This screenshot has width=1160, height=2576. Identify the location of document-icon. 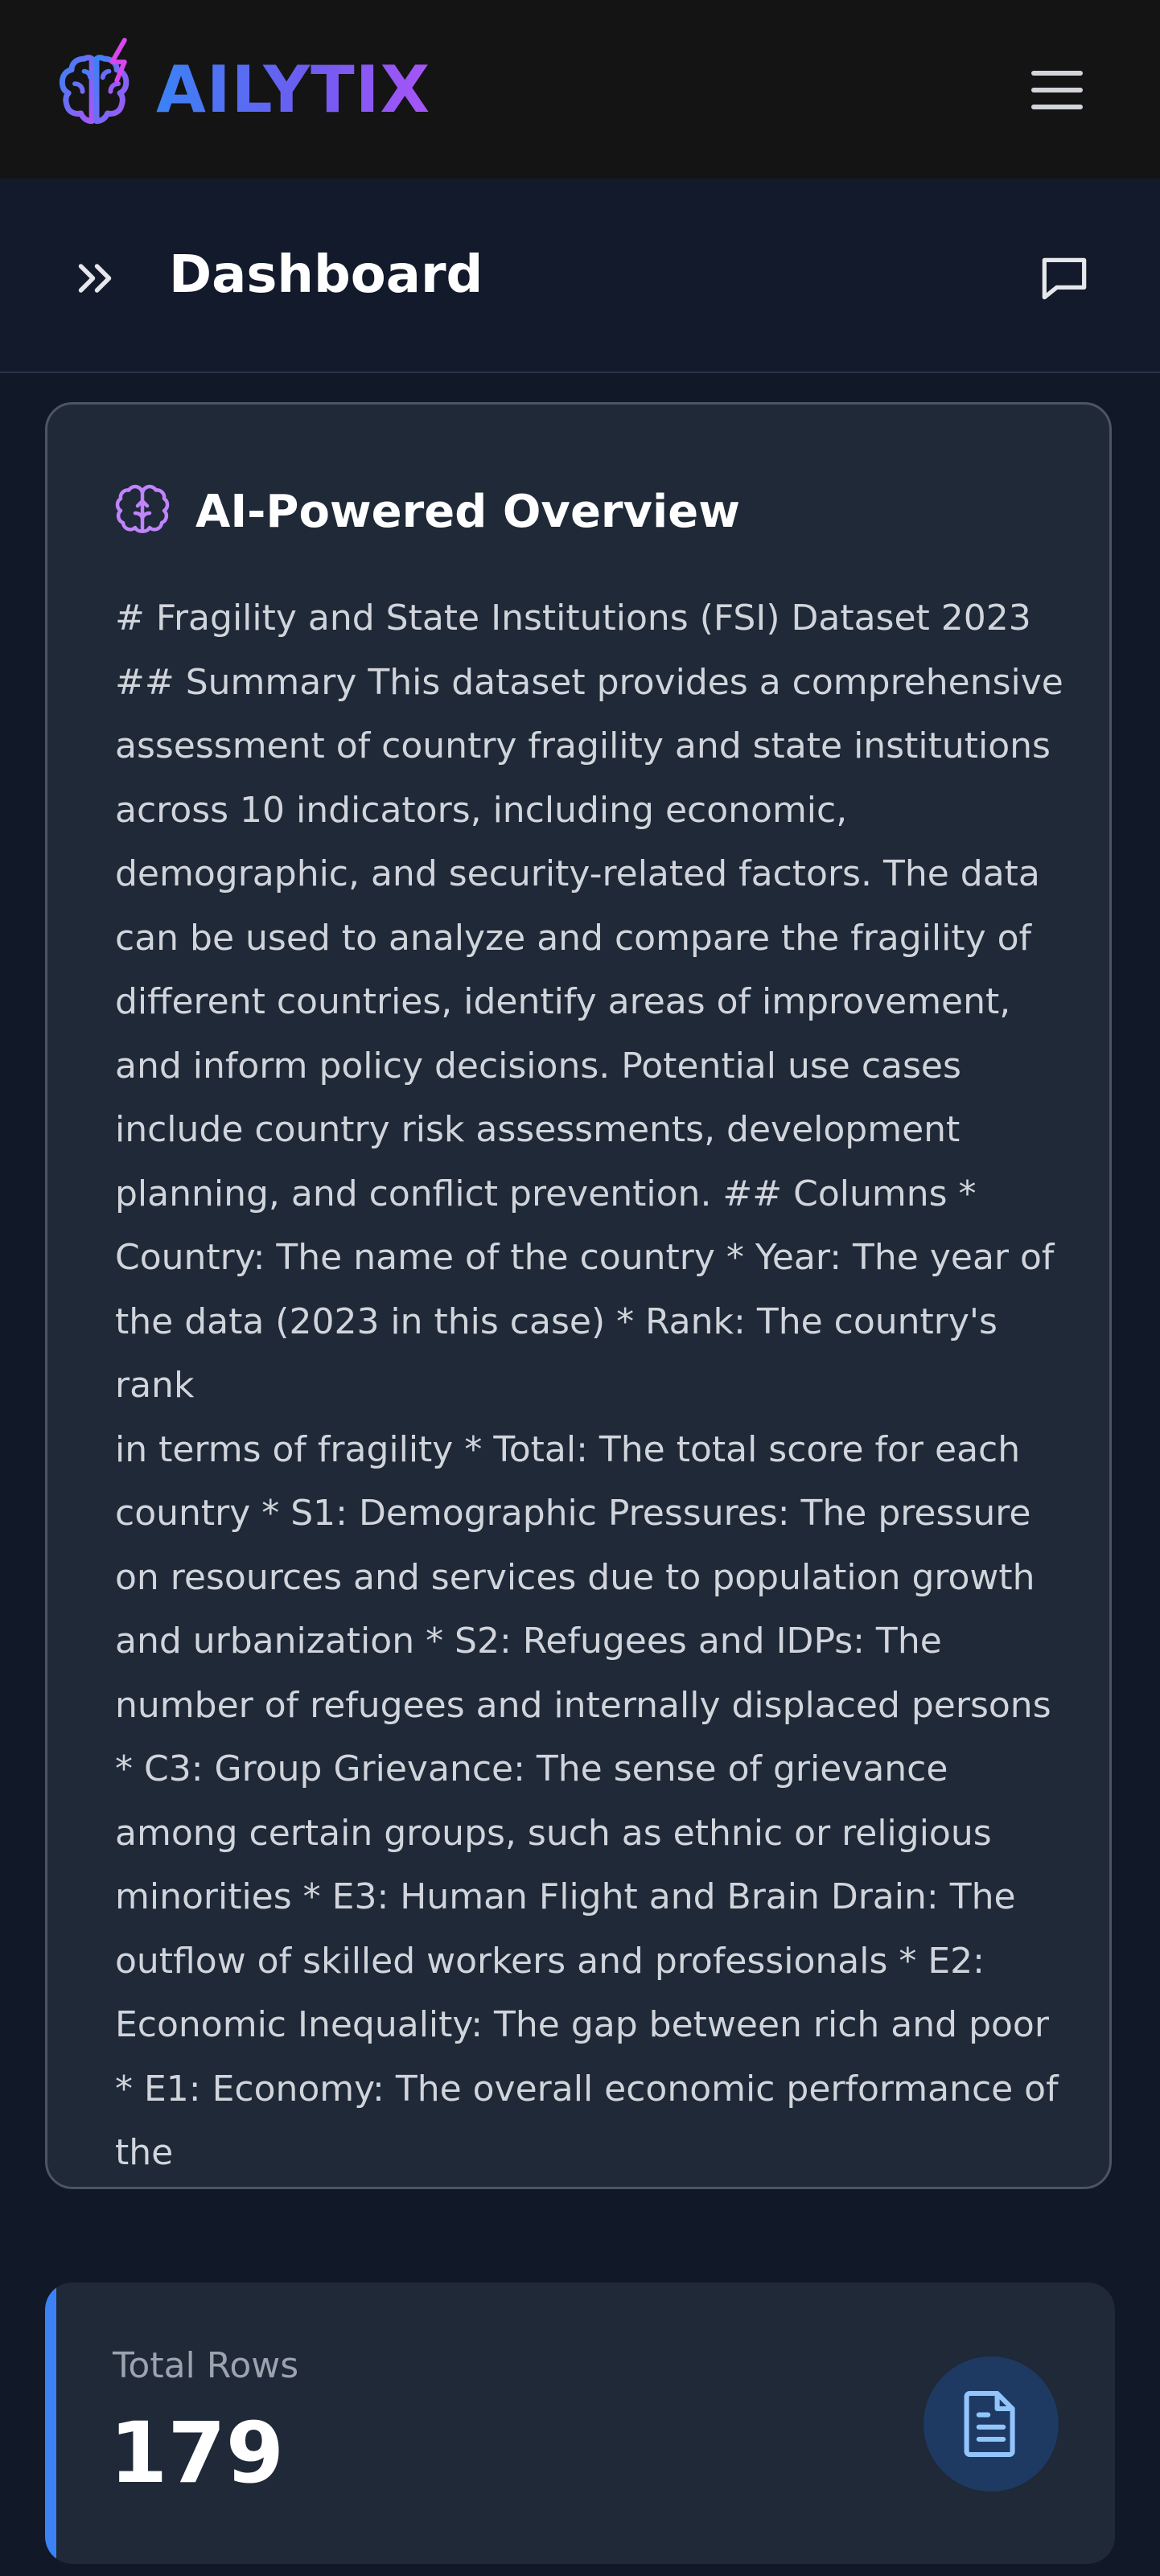
(989, 2424).